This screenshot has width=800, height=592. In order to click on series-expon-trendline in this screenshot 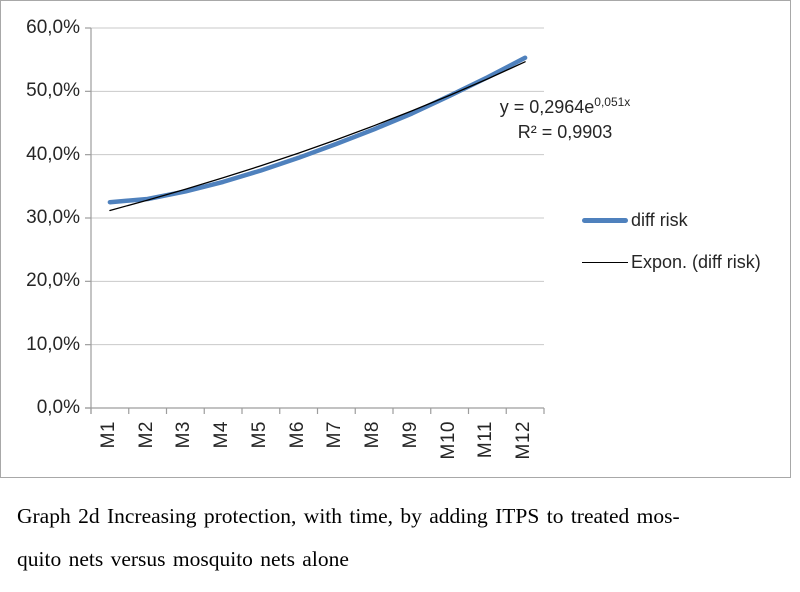, I will do `click(317, 136)`.